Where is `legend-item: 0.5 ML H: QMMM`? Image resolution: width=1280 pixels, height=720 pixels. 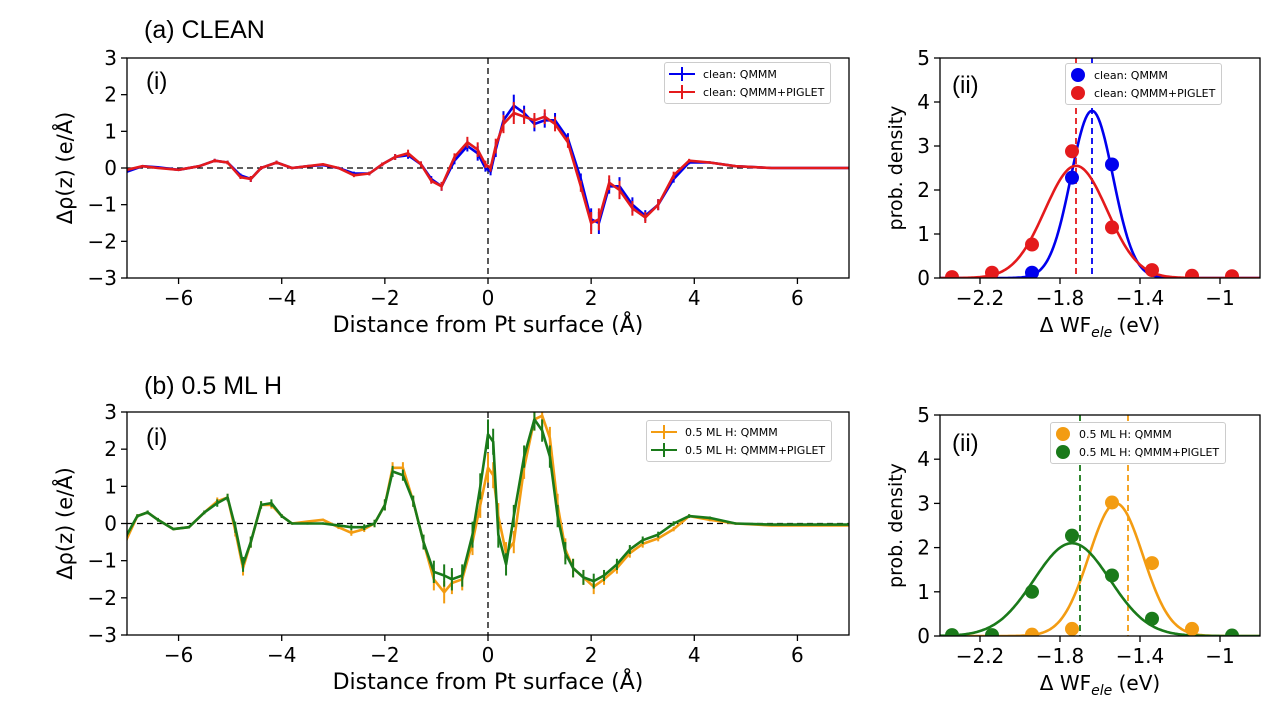
legend-item: 0.5 ML H: QMMM is located at coordinates (738, 432).